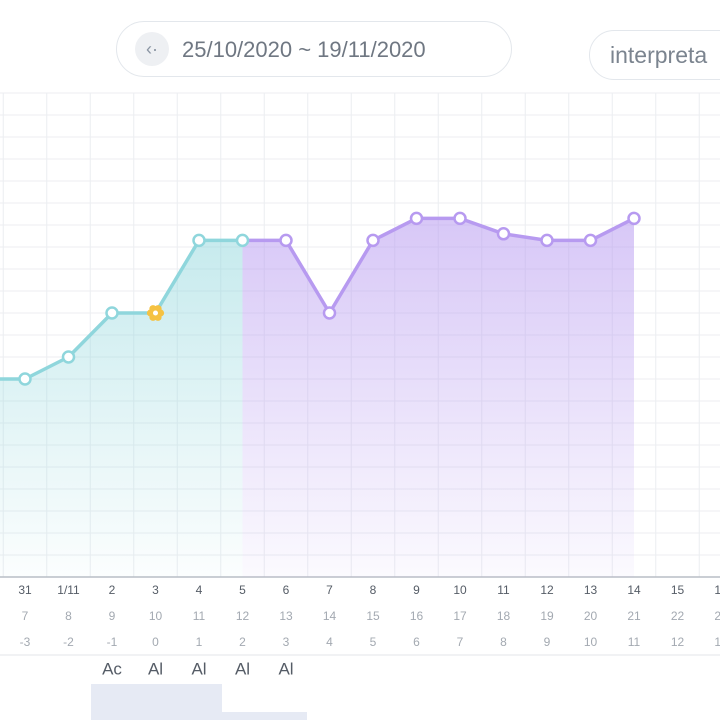  Describe the element at coordinates (155, 642) in the screenshot. I see `phase-day: 0` at that location.